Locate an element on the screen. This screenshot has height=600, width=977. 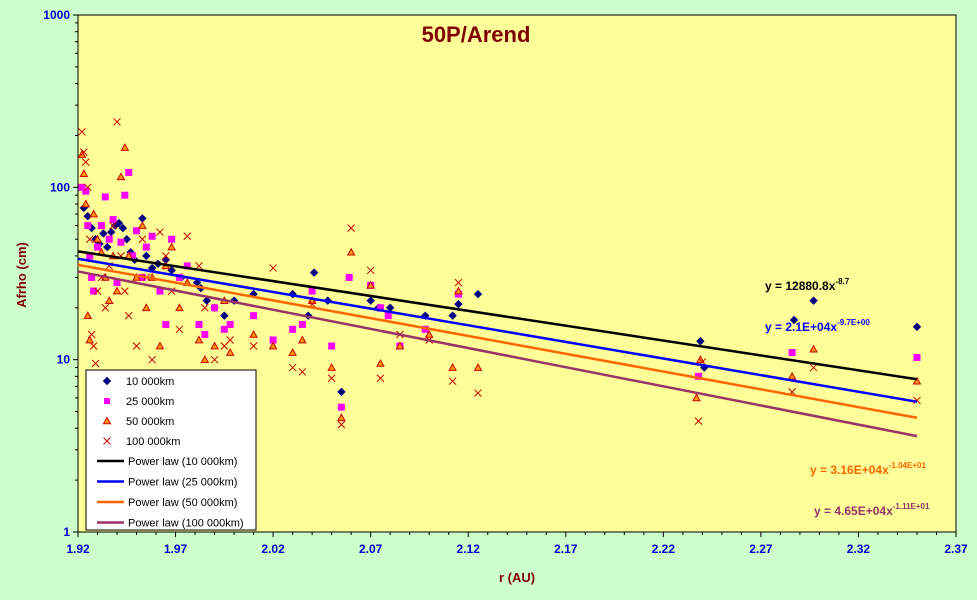
legend-marker is located at coordinates (107, 441).